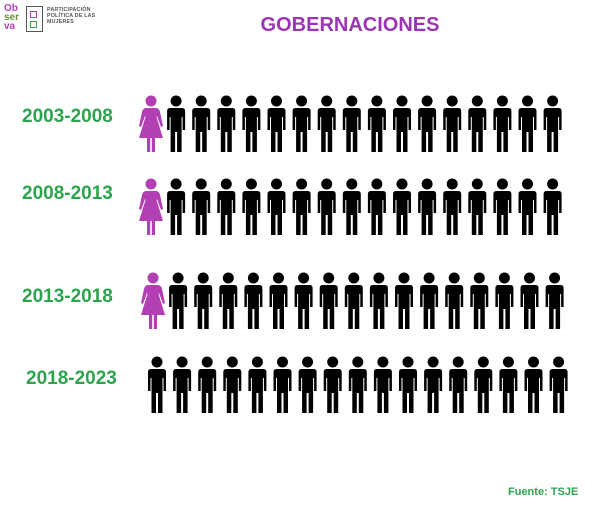 This screenshot has width=600, height=532. I want to click on logo-text-line: POLÍTICA DE LAS, so click(71, 16).